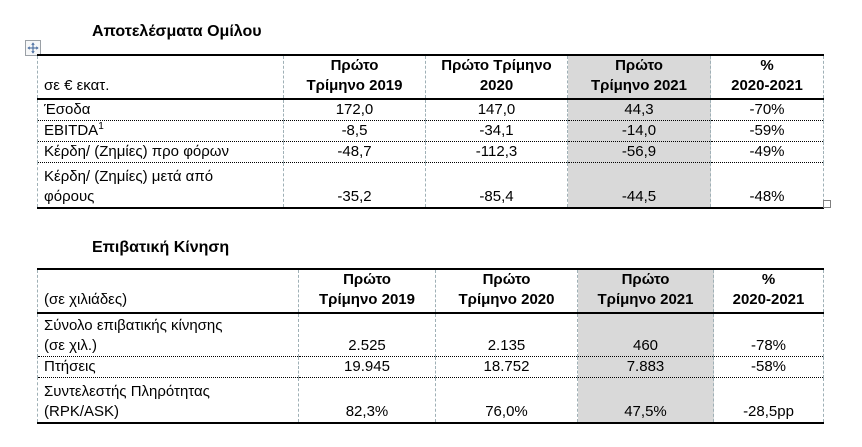 The height and width of the screenshot is (447, 862). What do you see at coordinates (354, 152) in the screenshot?
I see `value-cell: -48,7` at bounding box center [354, 152].